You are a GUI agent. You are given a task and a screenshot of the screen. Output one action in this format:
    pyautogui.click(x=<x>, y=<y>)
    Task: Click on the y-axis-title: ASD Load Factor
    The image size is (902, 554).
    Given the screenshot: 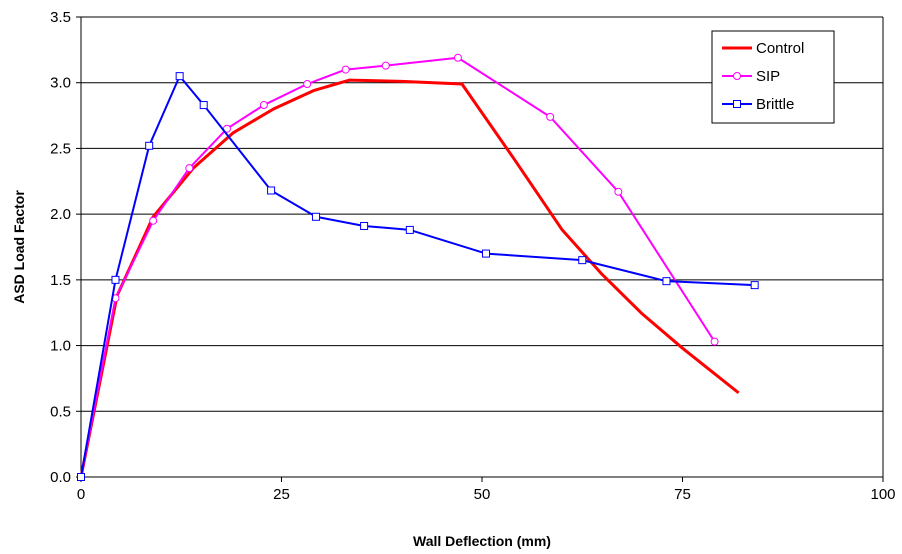 What is the action you would take?
    pyautogui.click(x=19, y=247)
    